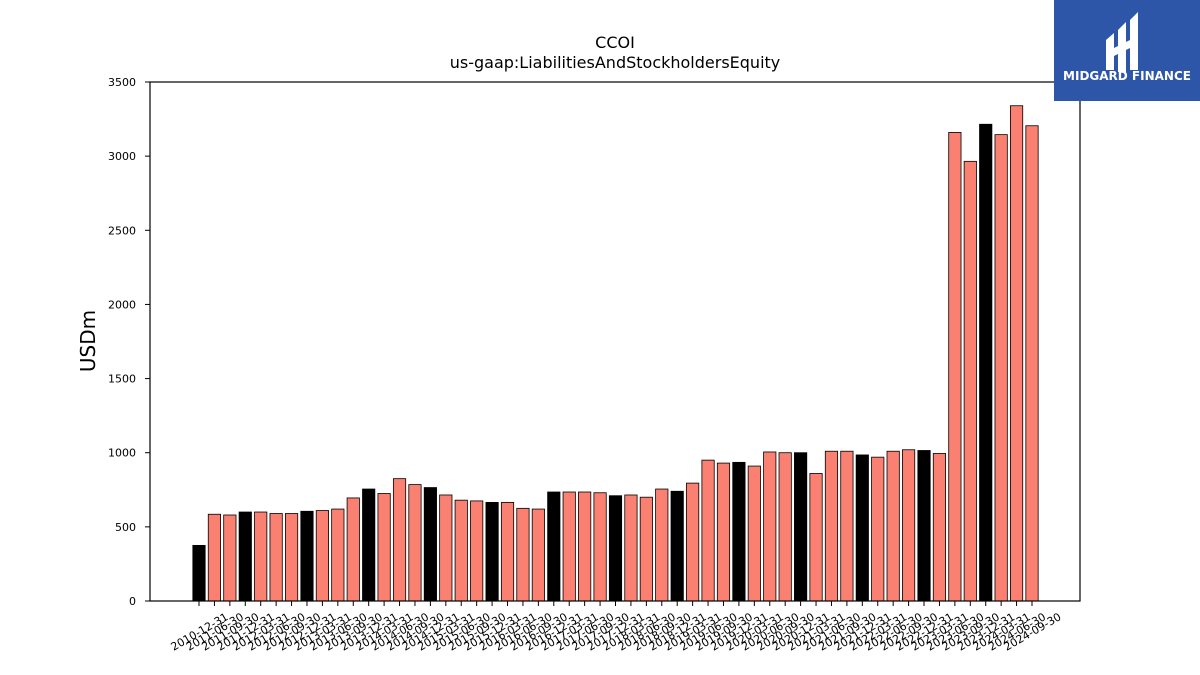 This screenshot has width=1200, height=675. Describe the element at coordinates (122, 156) in the screenshot. I see `y-tick-label: 3000` at that location.